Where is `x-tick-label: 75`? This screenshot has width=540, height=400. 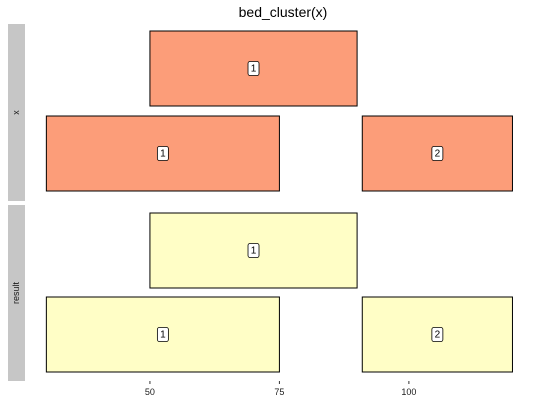
x-tick-label: 75 is located at coordinates (279, 392).